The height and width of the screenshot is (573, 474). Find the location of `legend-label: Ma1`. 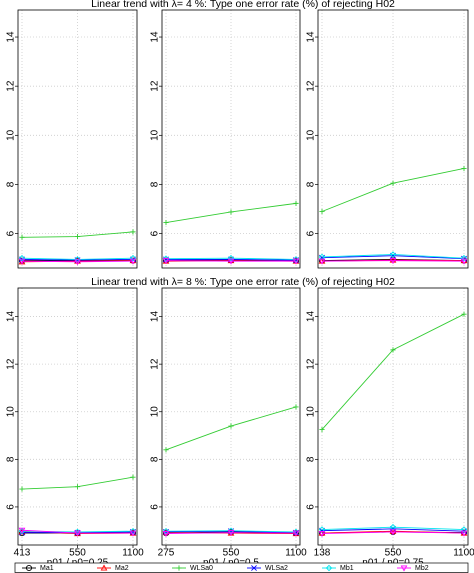

legend-label: Ma1 is located at coordinates (47, 568).